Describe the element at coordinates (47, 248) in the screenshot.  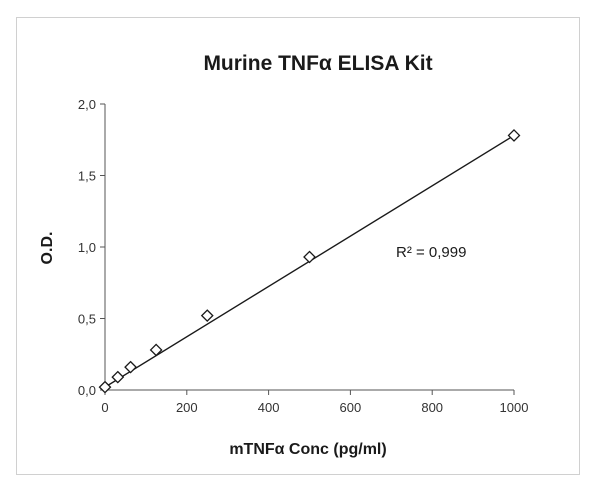
I see `y-axis-label: O.D.` at that location.